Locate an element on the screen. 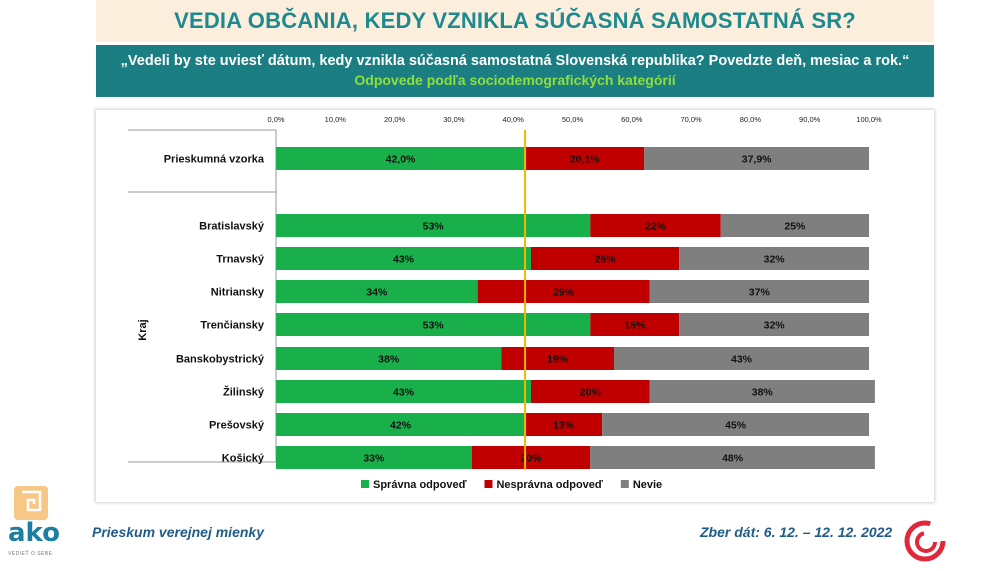  category-label: Košický is located at coordinates (243, 459).